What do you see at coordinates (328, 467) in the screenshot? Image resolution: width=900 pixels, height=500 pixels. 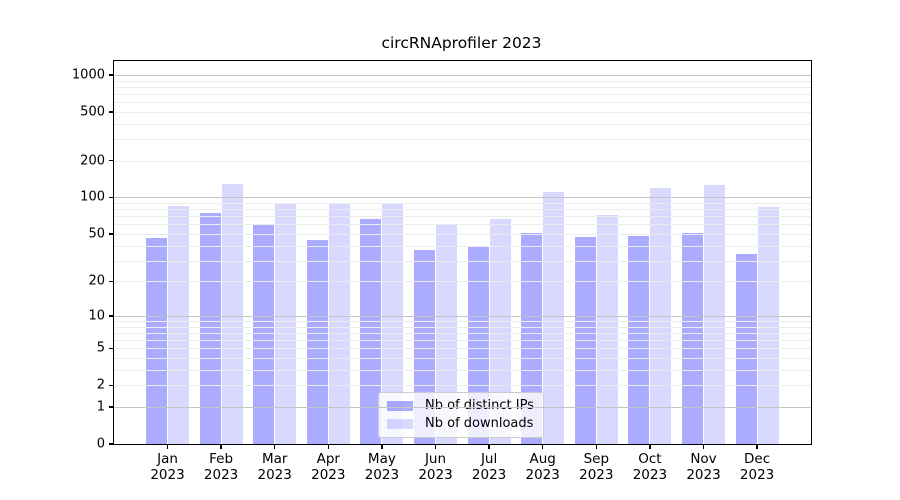 I see `x-tick-label: Apr 2023` at bounding box center [328, 467].